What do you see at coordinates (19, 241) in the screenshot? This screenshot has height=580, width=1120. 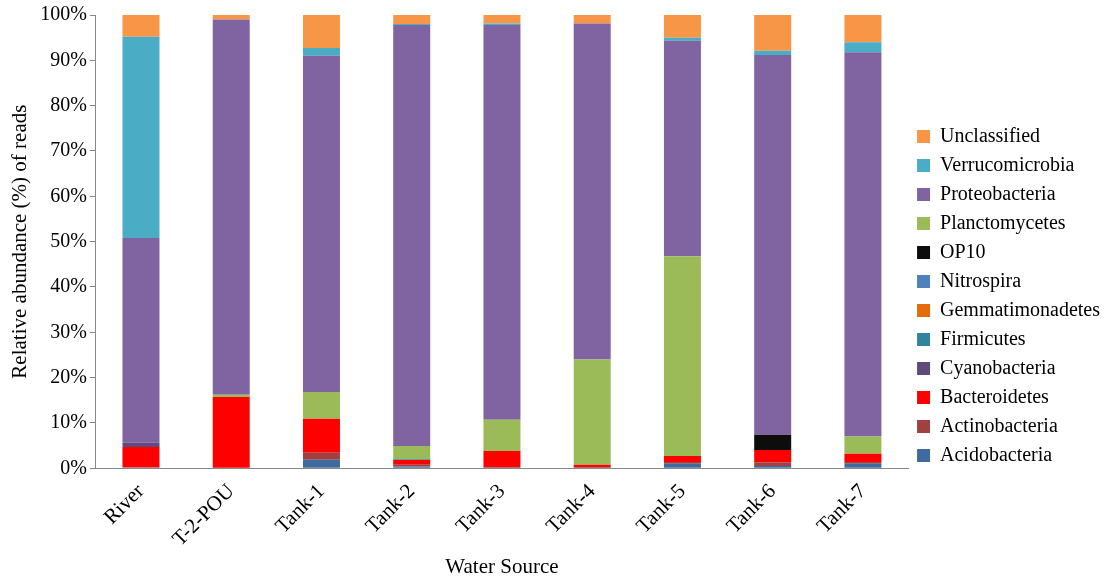 I see `y-axis-title: Relative abundance (%) of reads` at bounding box center [19, 241].